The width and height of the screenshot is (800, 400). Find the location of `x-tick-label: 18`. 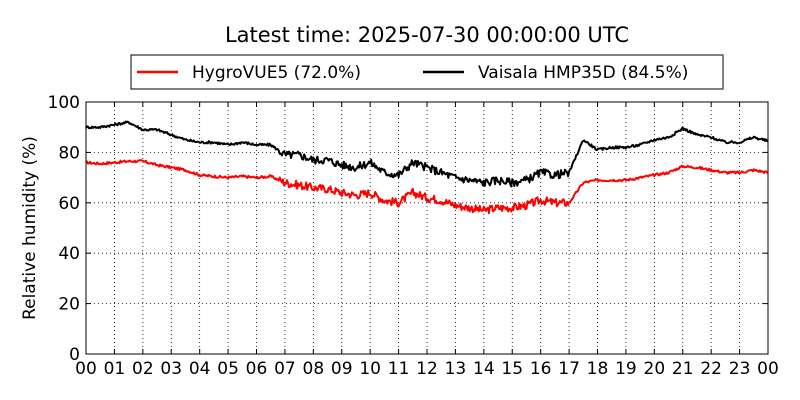

x-tick-label: 18 is located at coordinates (598, 369).